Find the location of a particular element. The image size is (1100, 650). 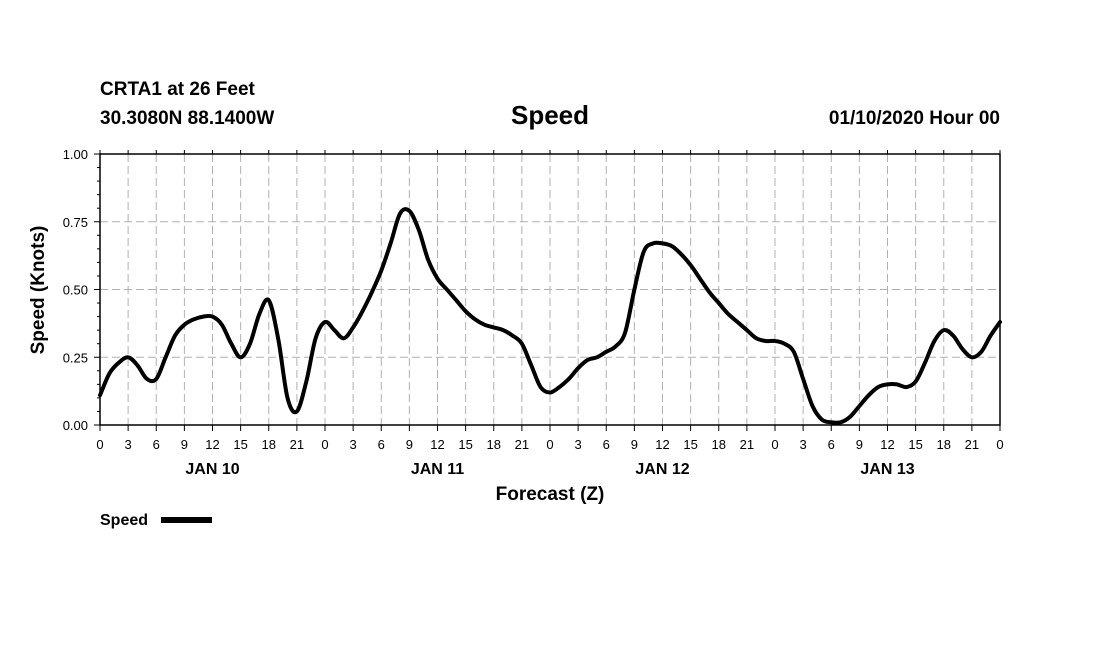

day-label: JAN 11 is located at coordinates (437, 469).